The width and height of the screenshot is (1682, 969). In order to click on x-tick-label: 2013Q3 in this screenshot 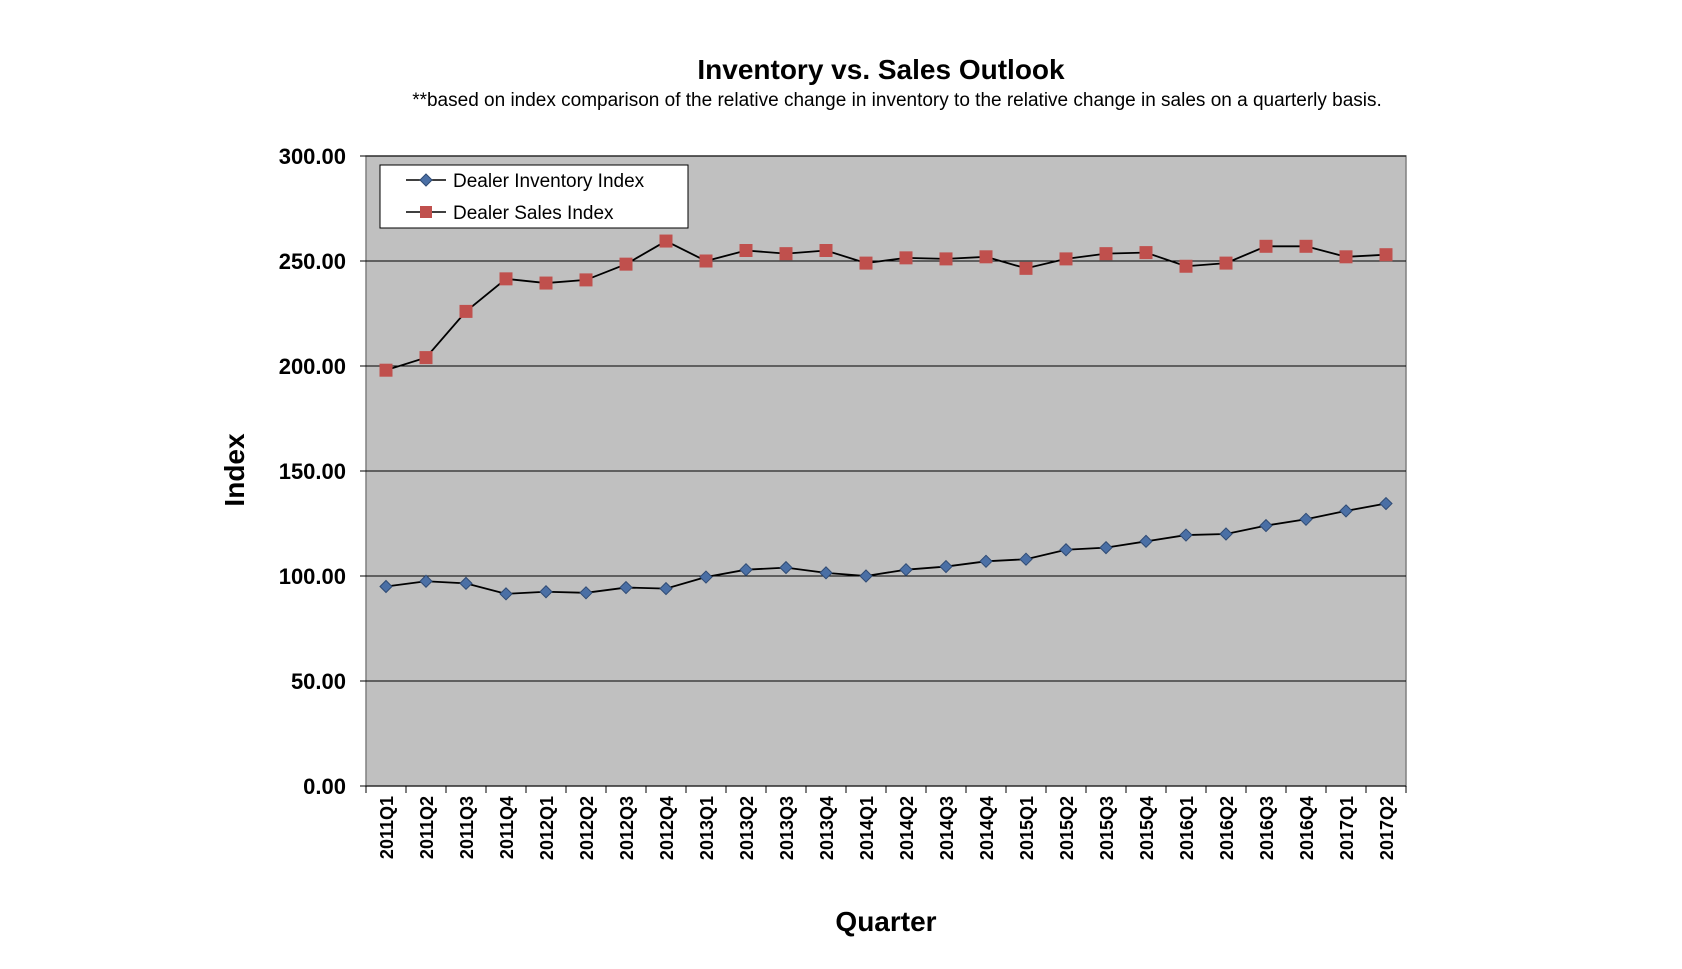, I will do `click(787, 828)`.